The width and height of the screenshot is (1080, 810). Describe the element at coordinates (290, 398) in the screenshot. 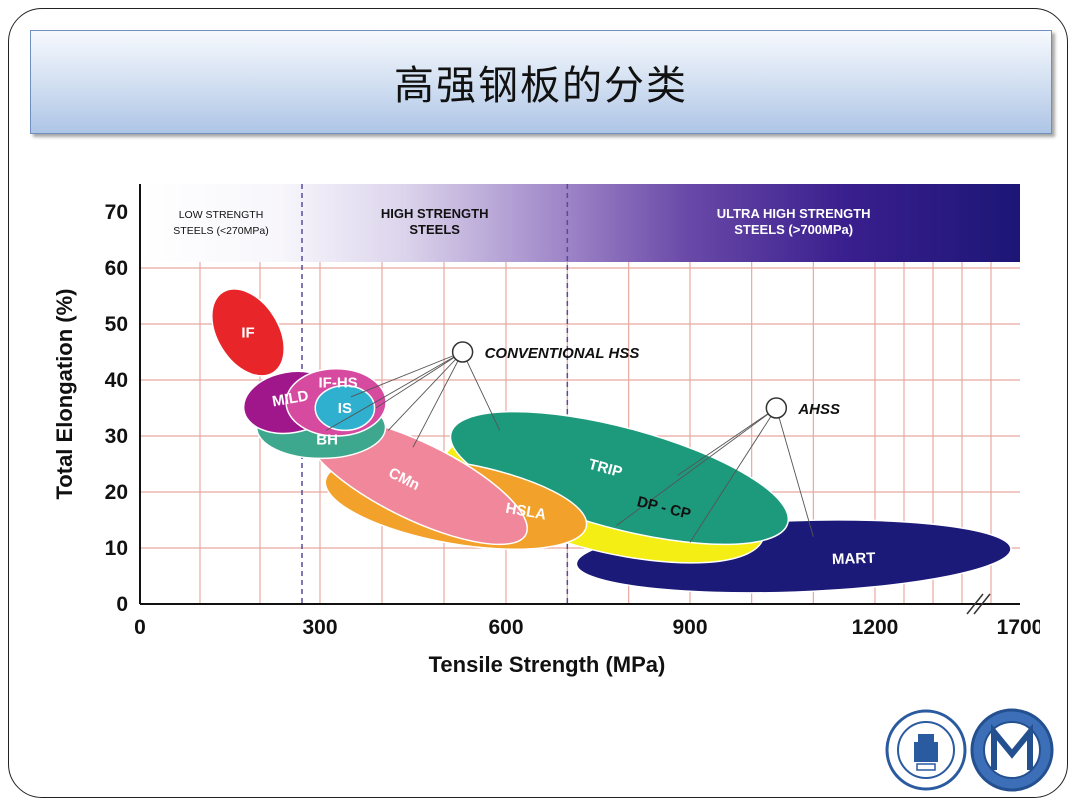

I see `region-label: MILD` at that location.